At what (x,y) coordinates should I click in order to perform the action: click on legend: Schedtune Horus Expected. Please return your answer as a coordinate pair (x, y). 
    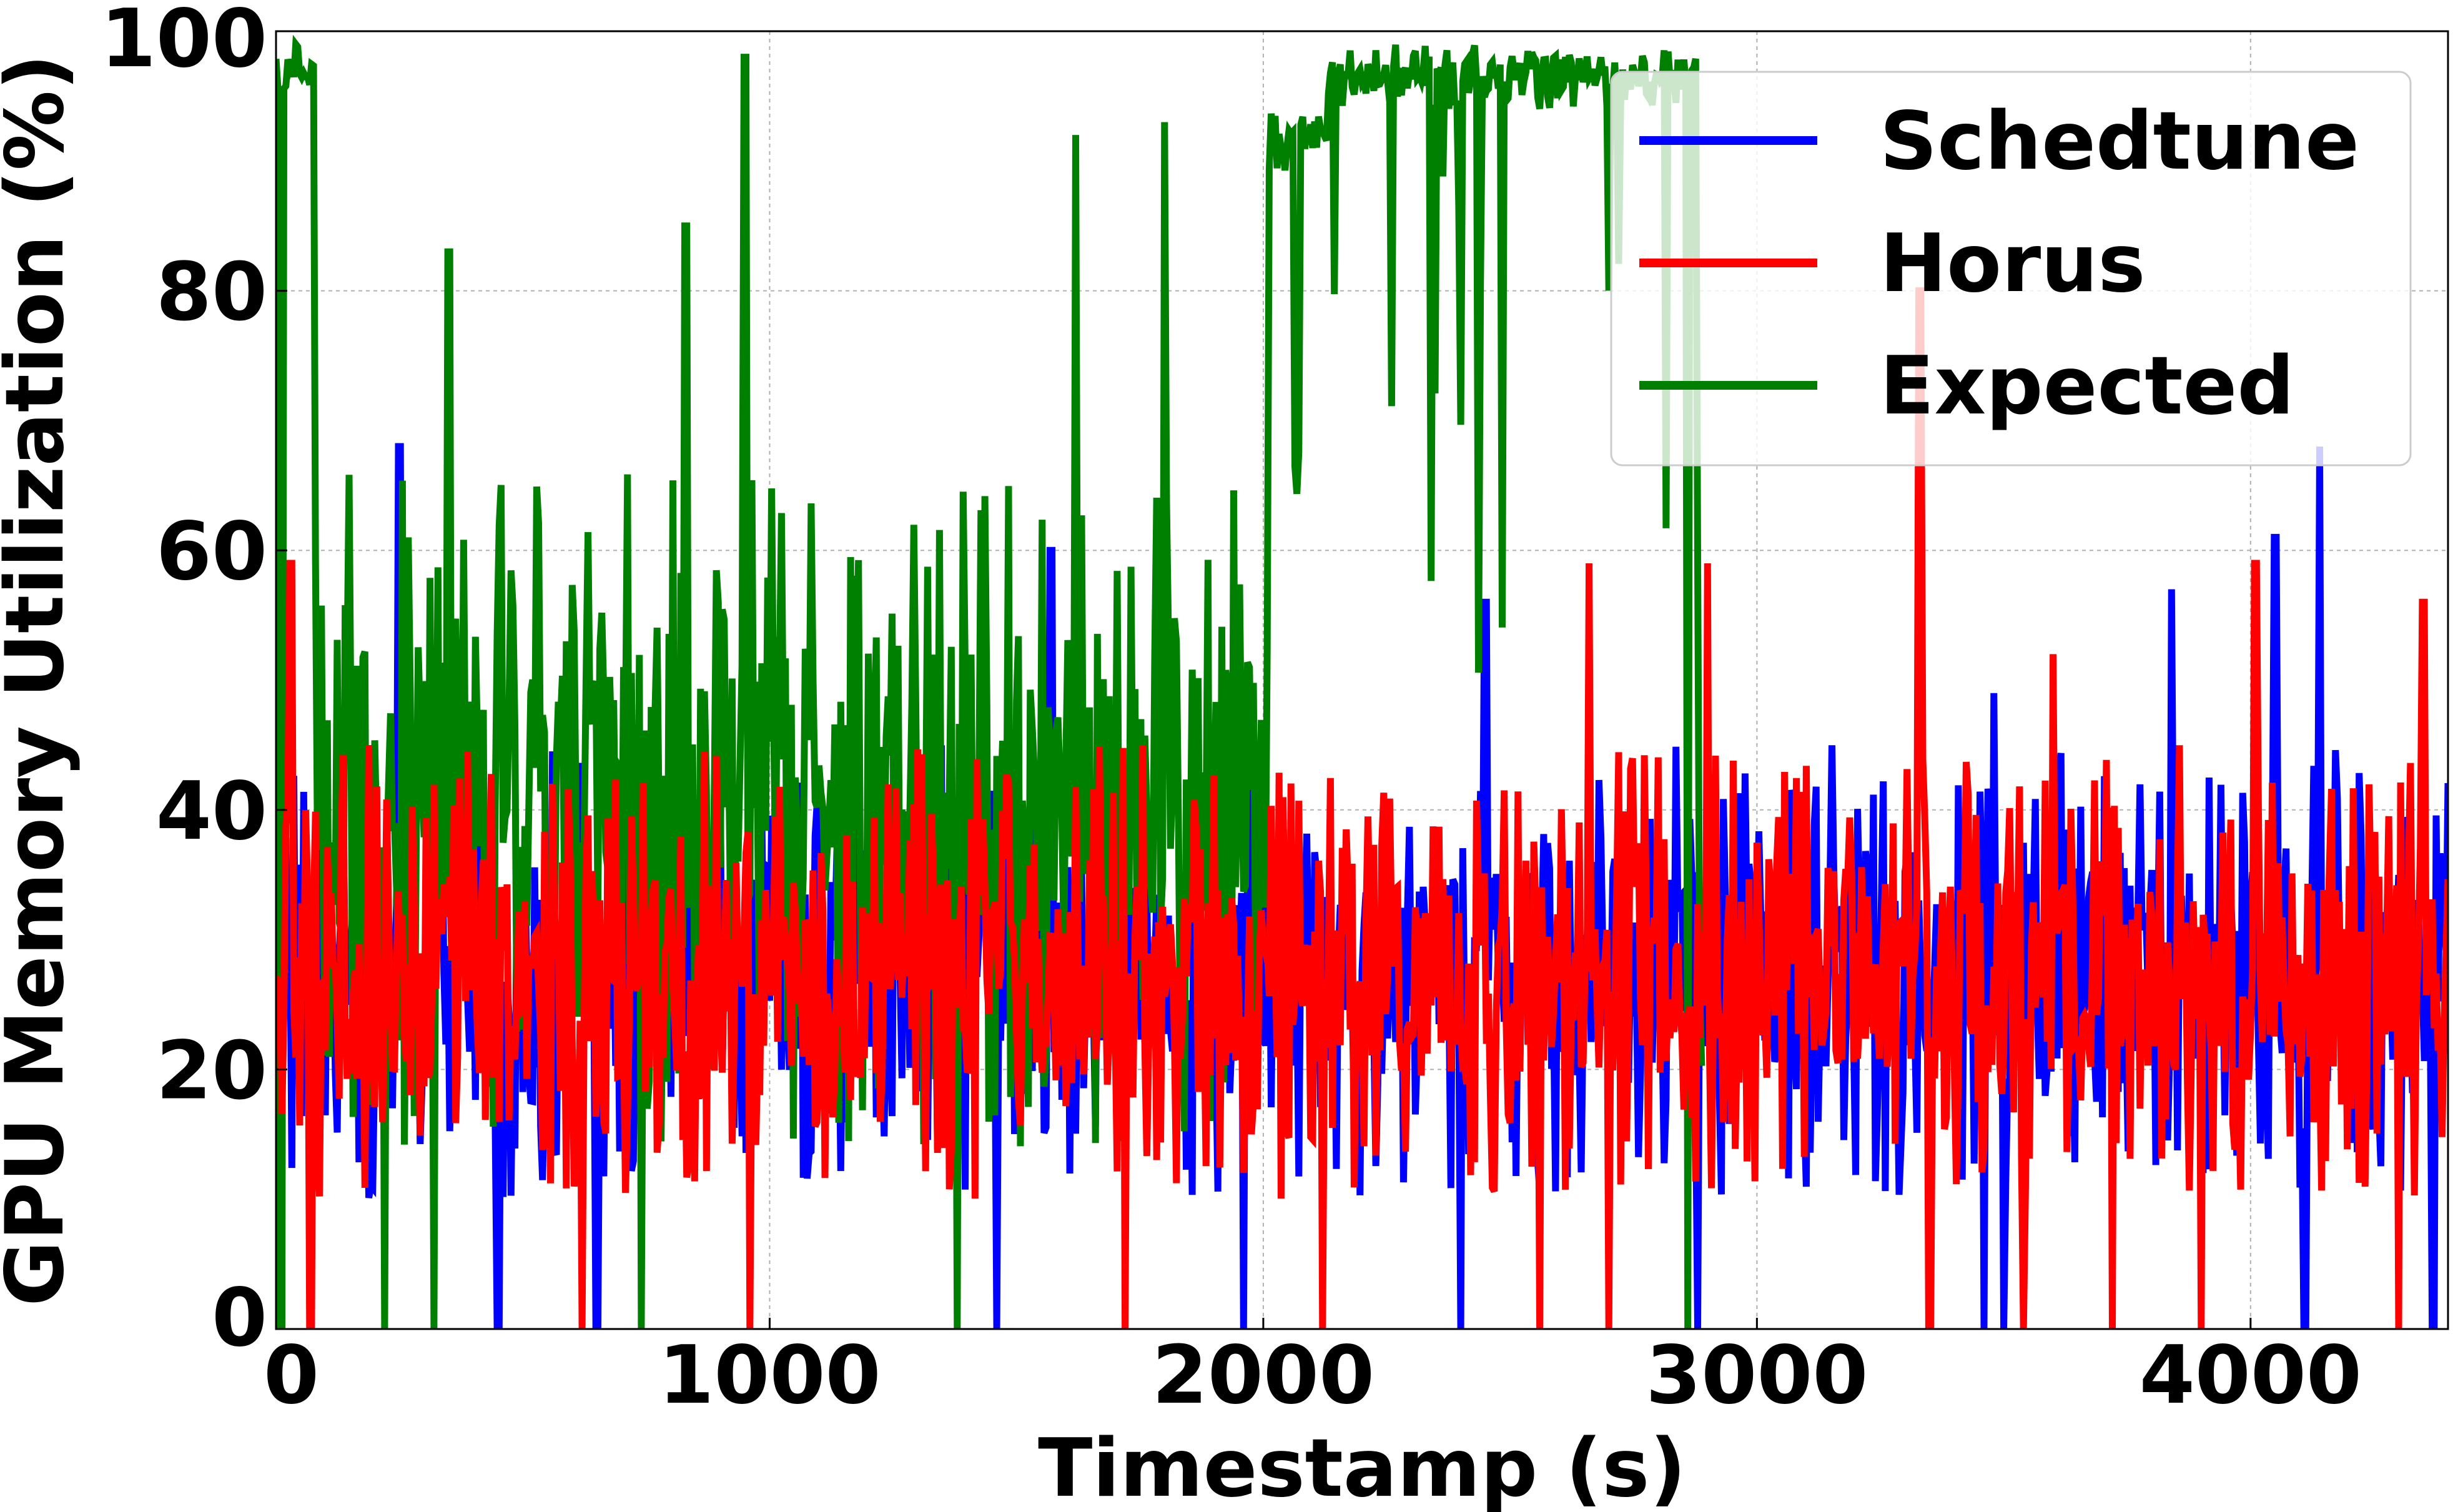
    Looking at the image, I should click on (2011, 269).